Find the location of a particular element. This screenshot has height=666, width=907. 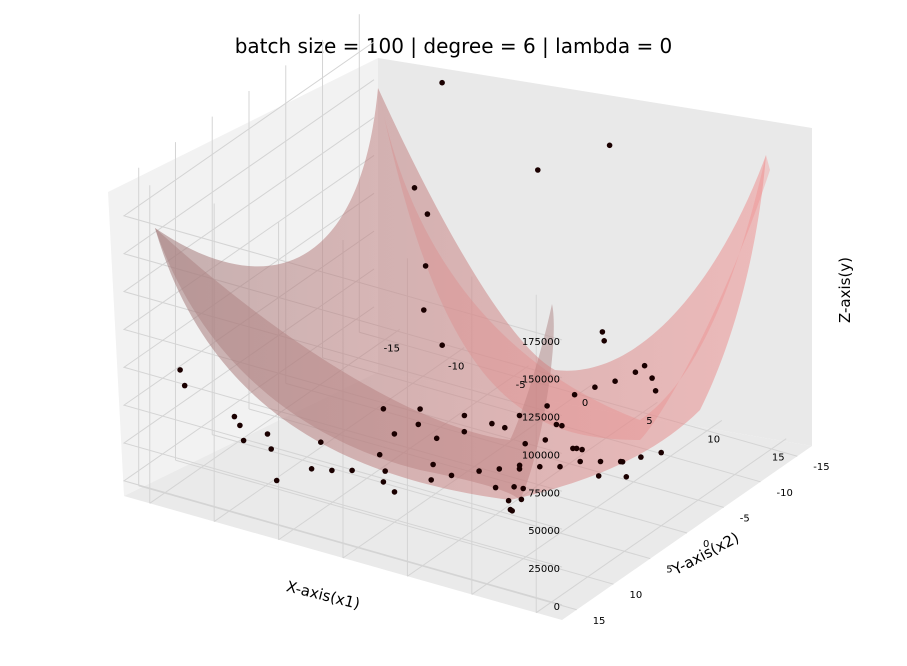

z-tick-label: 175000 is located at coordinates (541, 342).